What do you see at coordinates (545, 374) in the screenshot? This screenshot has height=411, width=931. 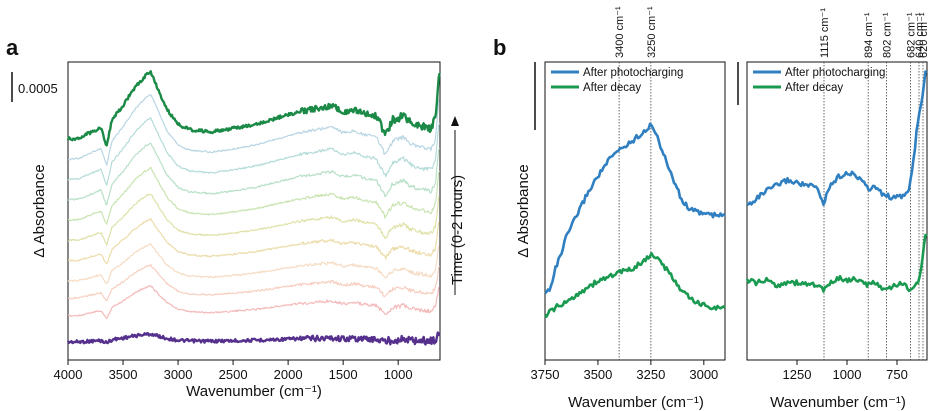 I see `panel-b-left-xtick-label: 3750` at bounding box center [545, 374].